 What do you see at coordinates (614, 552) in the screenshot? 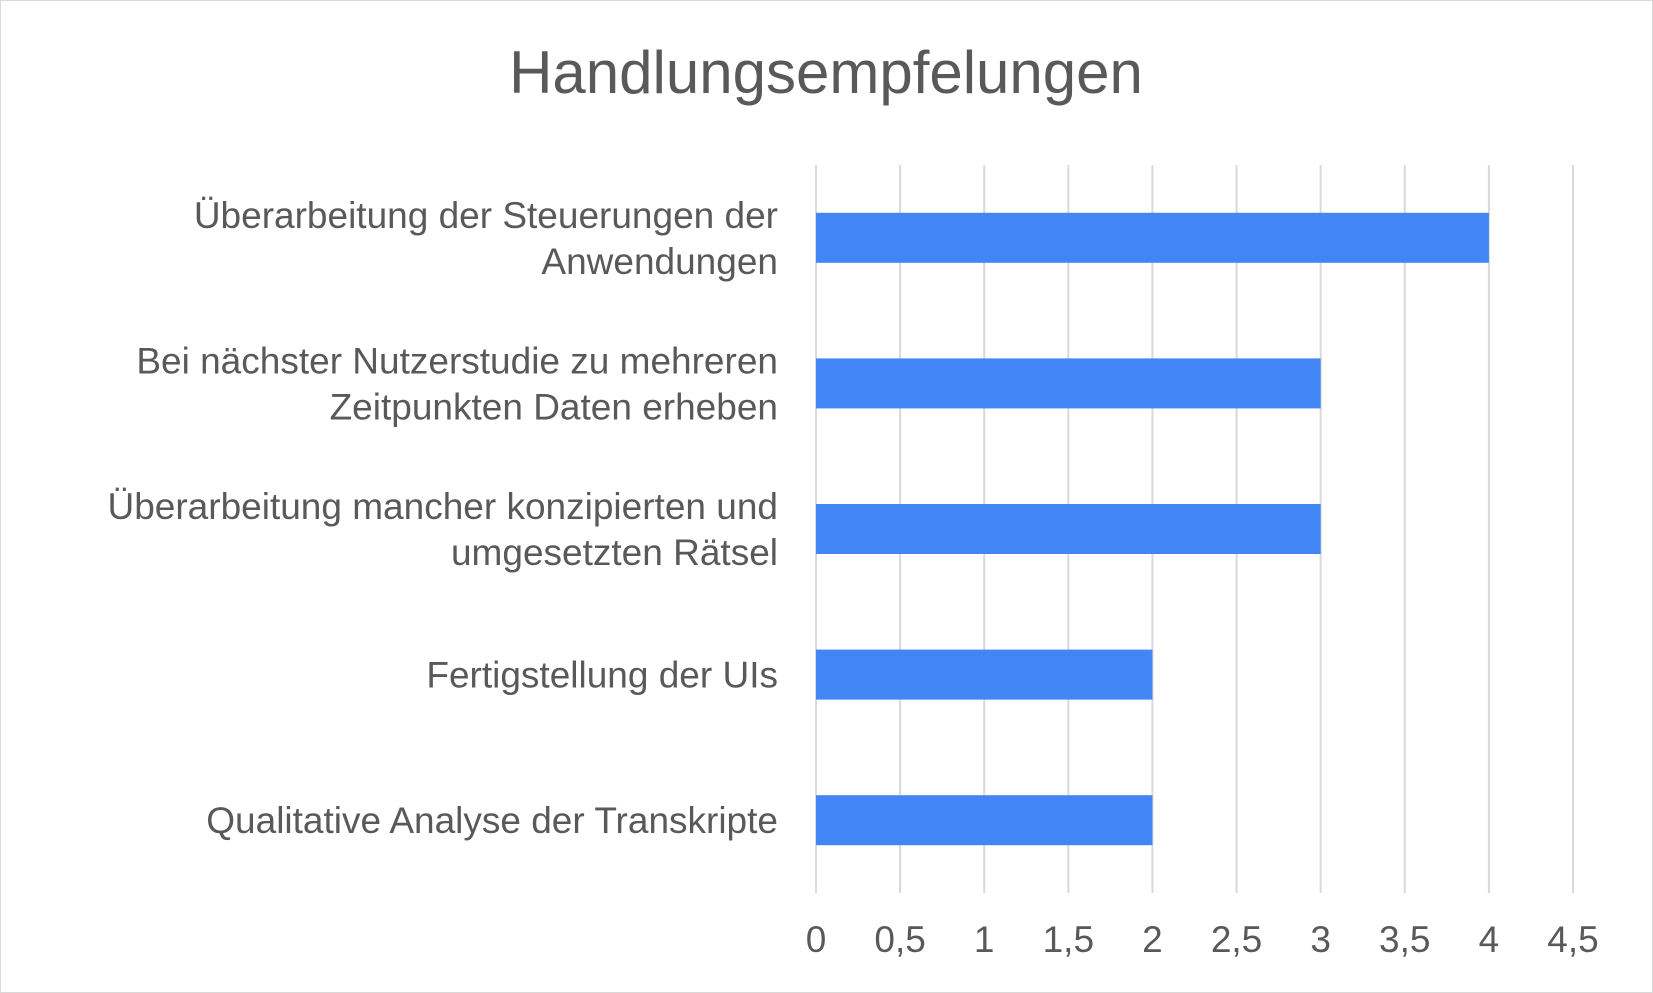
I see `category-label: umgesetzten Rätsel` at bounding box center [614, 552].